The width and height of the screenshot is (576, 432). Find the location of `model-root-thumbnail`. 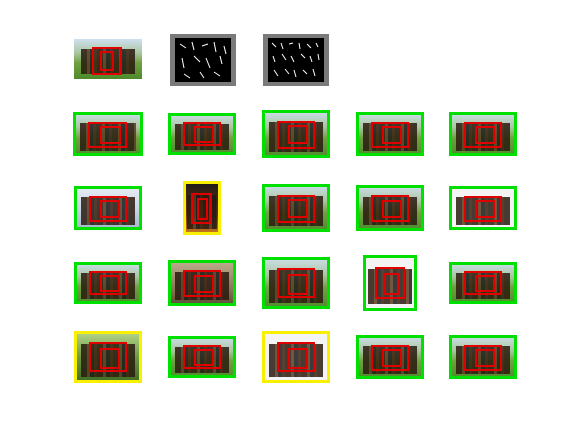

model-root-thumbnail is located at coordinates (108, 59).